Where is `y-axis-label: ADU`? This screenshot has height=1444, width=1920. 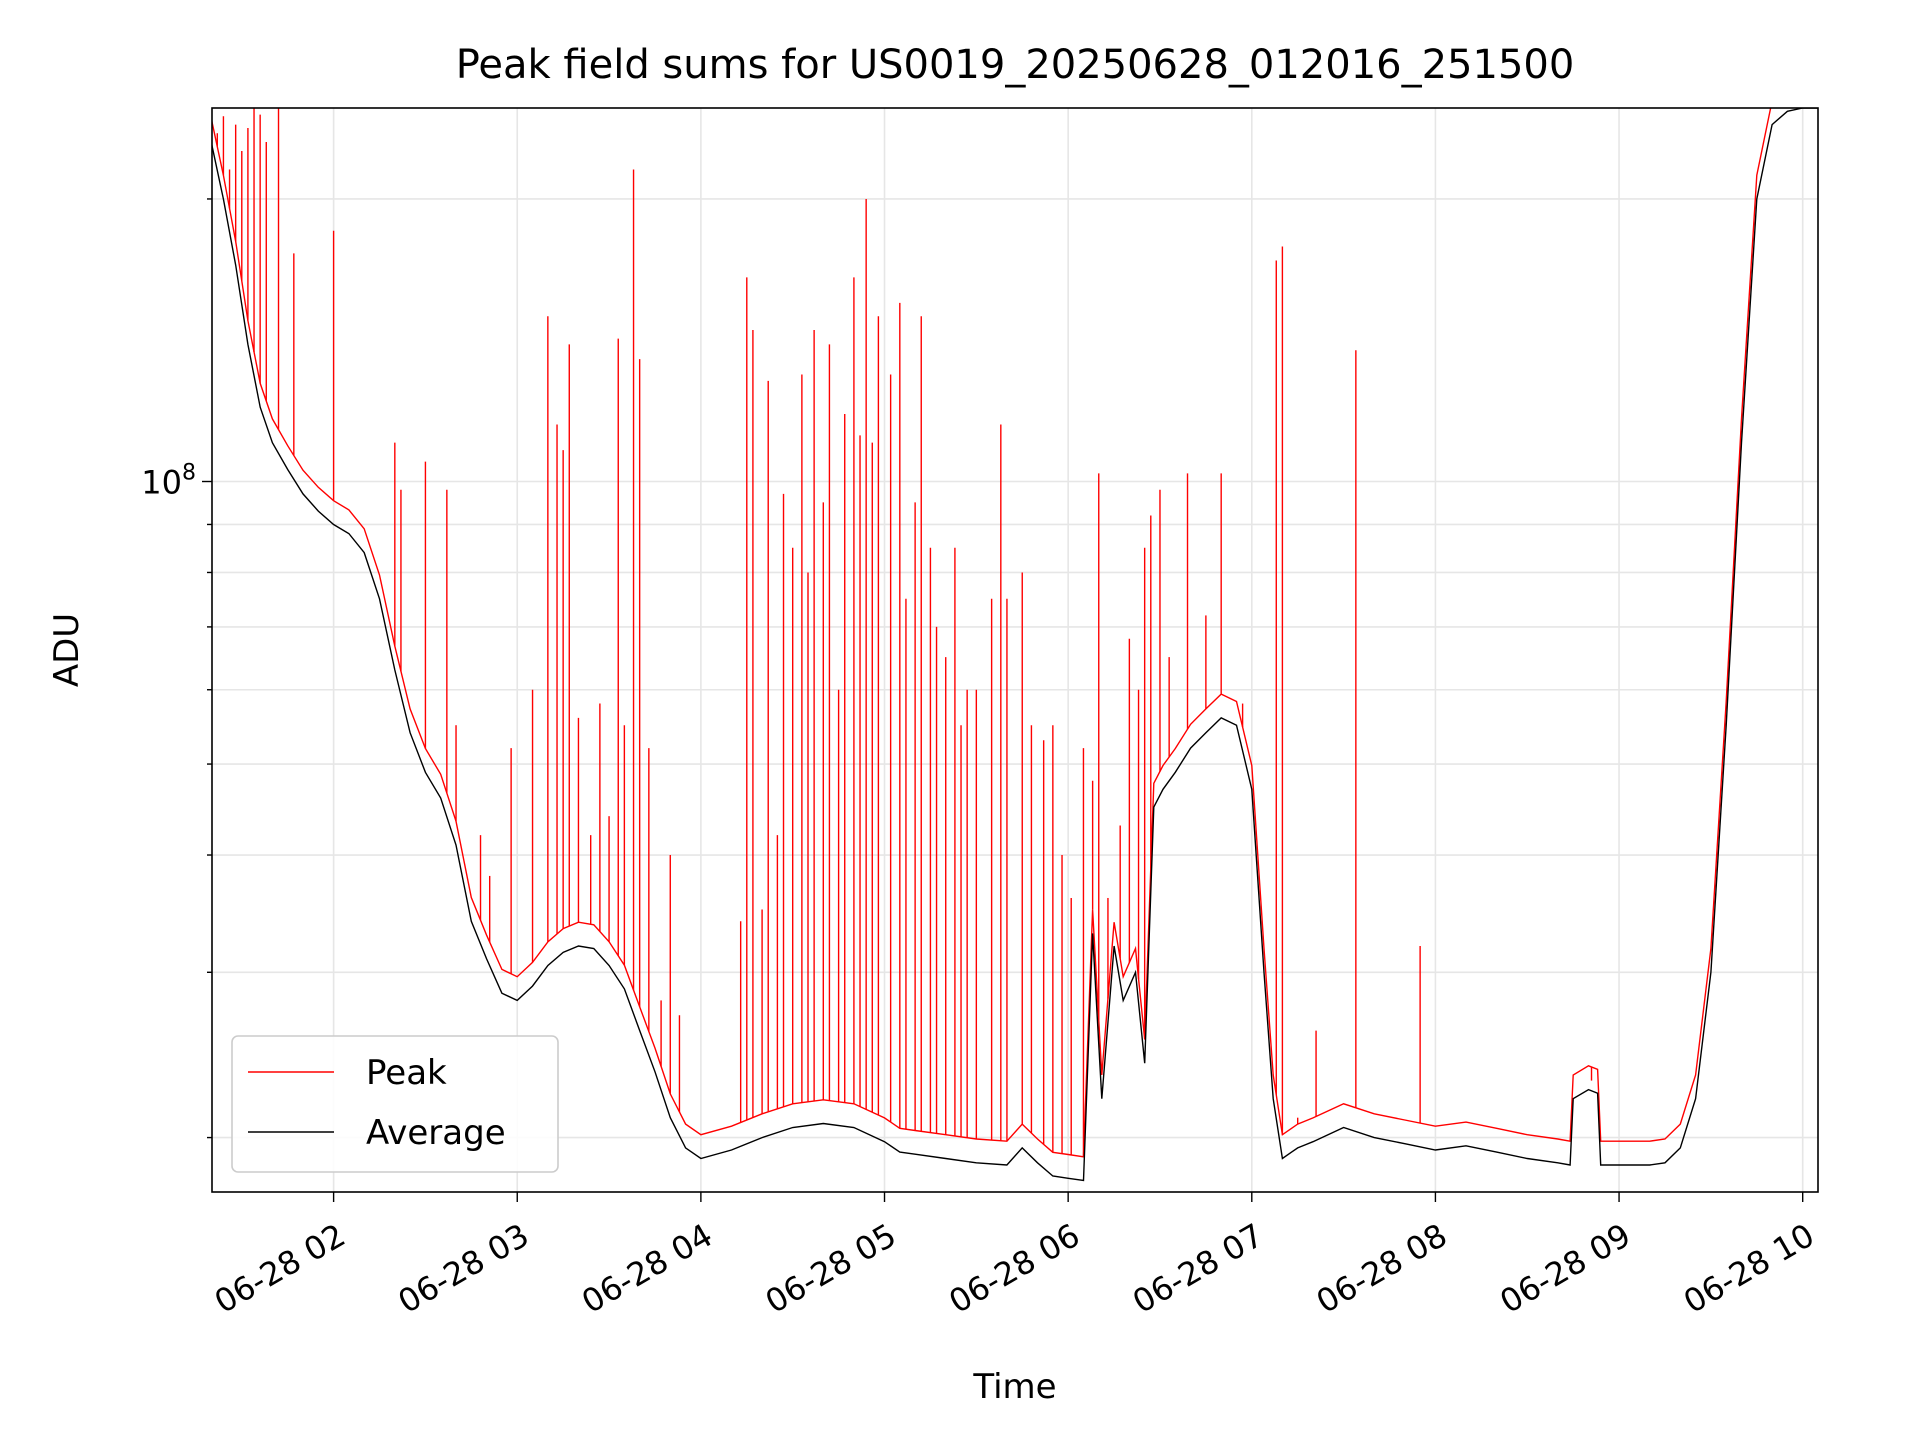 y-axis-label: ADU is located at coordinates (67, 650).